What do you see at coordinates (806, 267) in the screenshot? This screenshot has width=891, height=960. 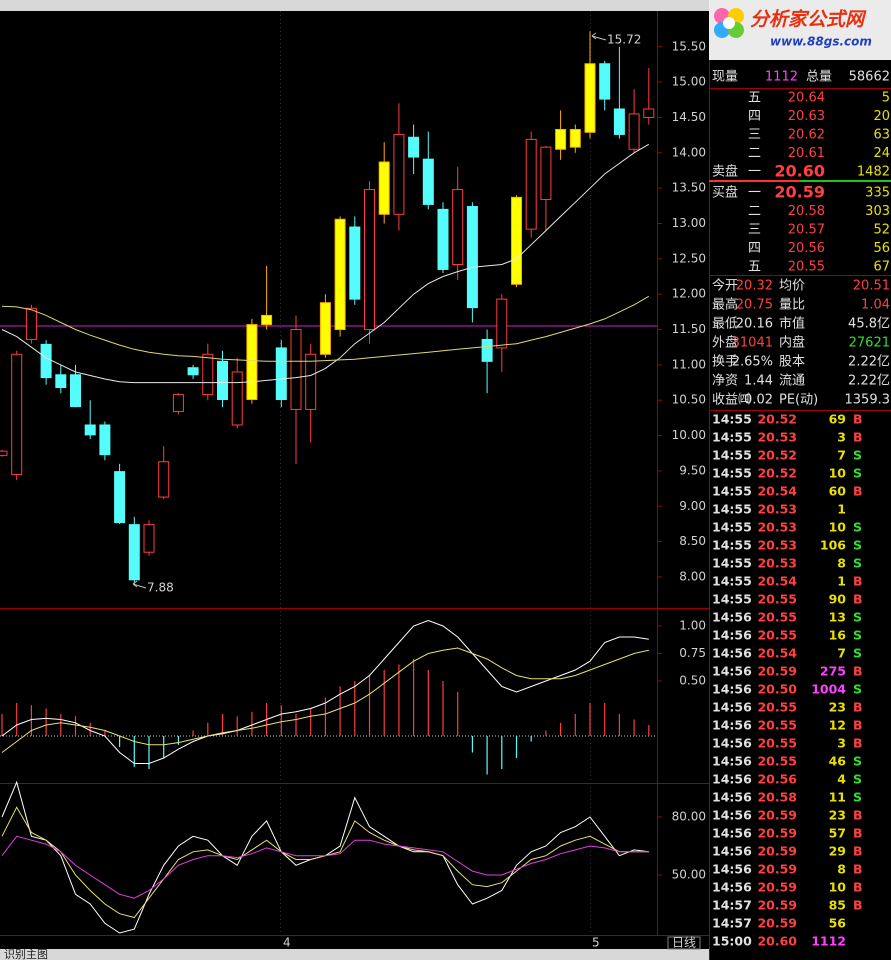 I see `book-price: 20.55` at bounding box center [806, 267].